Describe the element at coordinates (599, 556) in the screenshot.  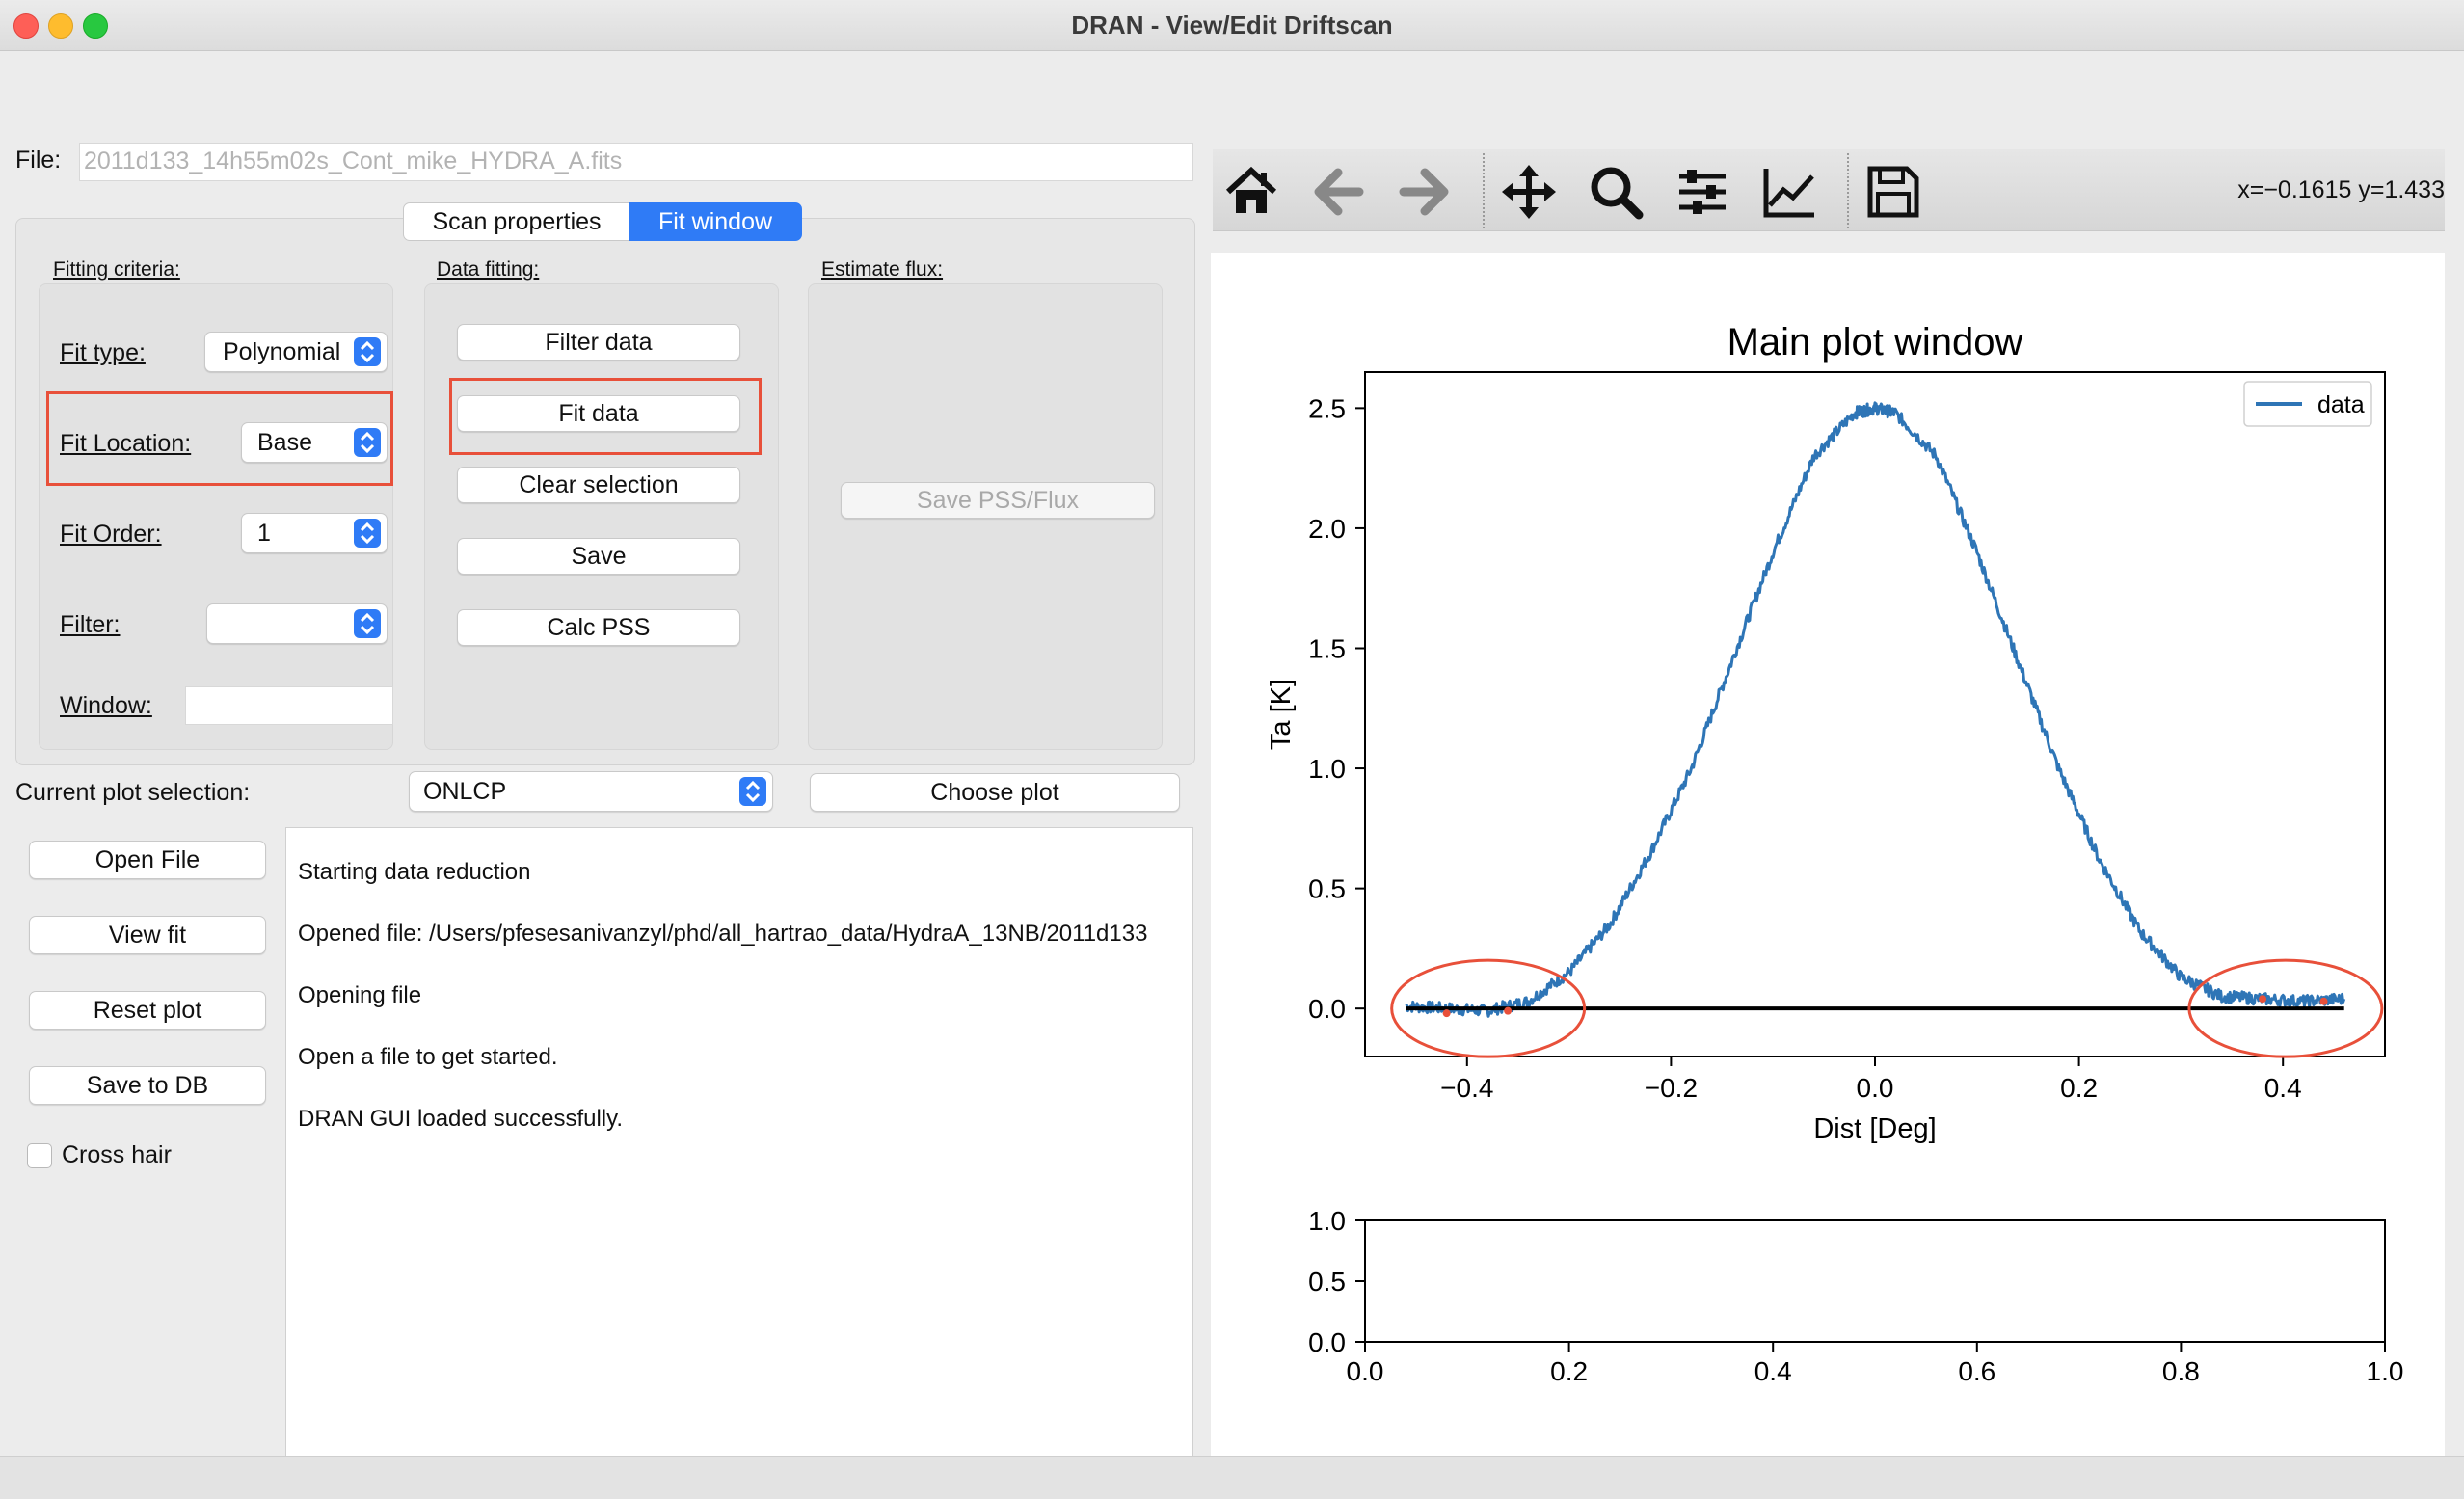
I see `save-fit-button: Save` at that location.